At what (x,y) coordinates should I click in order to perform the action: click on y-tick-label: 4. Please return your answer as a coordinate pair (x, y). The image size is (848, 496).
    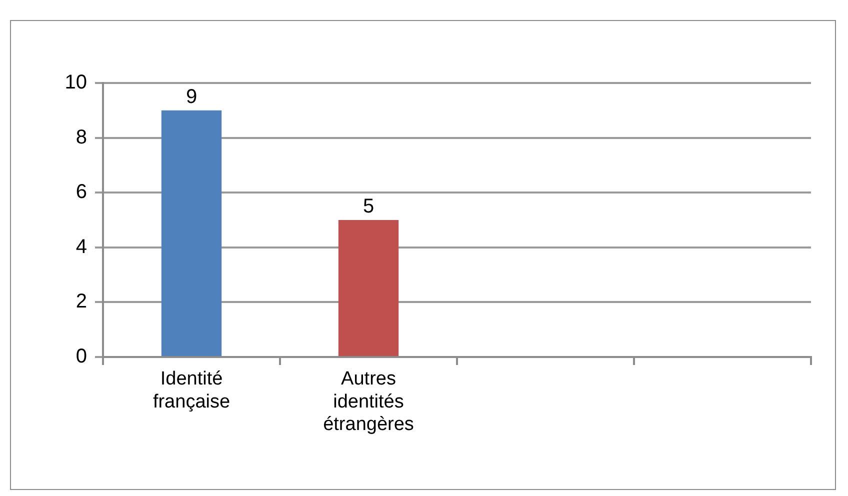
    Looking at the image, I should click on (81, 247).